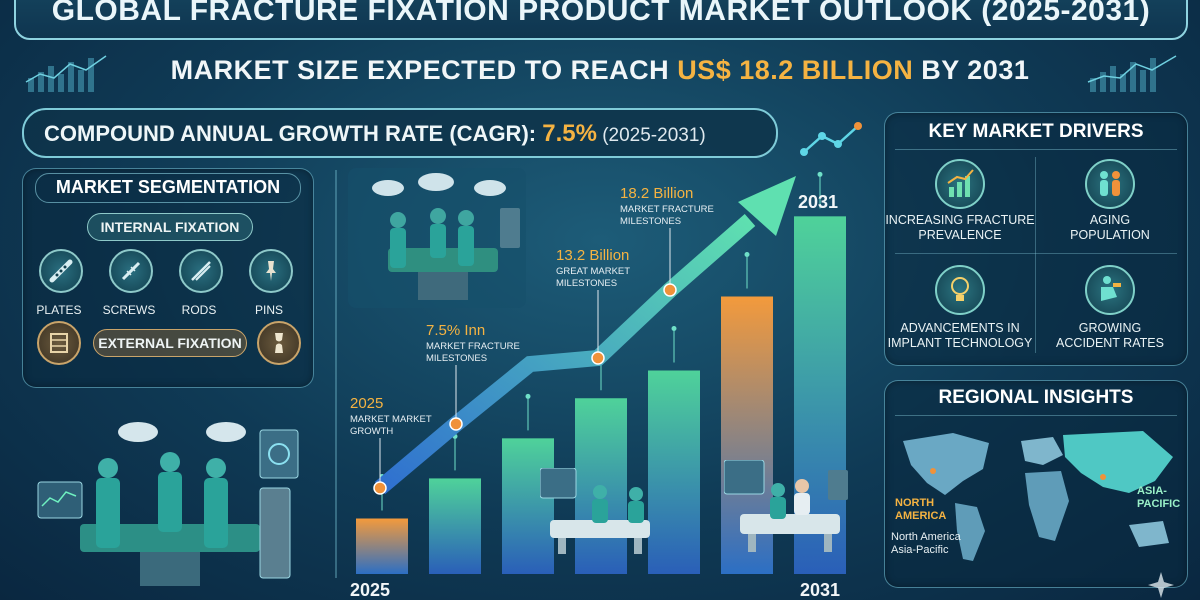 The height and width of the screenshot is (600, 1200). What do you see at coordinates (592, 255) in the screenshot?
I see `annotation-value: 13.2 Billion` at bounding box center [592, 255].